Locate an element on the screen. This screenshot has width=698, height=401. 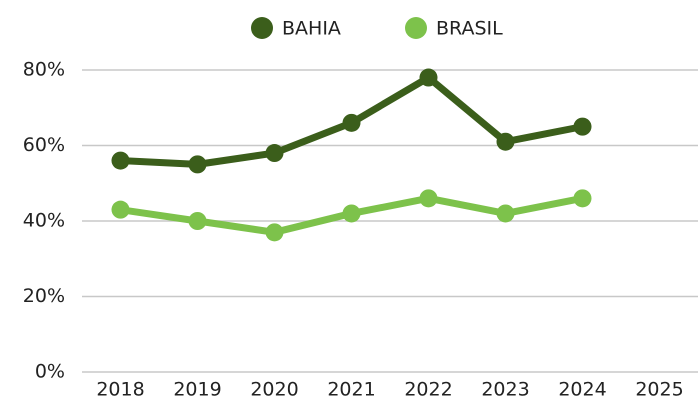
y-tick-label: 20% is located at coordinates (44, 296).